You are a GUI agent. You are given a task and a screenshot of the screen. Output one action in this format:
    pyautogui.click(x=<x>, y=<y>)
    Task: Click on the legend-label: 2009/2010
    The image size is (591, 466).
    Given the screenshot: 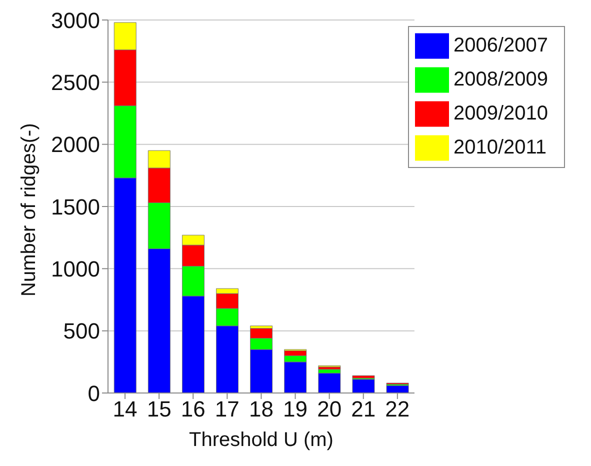 What is the action you would take?
    pyautogui.click(x=500, y=113)
    